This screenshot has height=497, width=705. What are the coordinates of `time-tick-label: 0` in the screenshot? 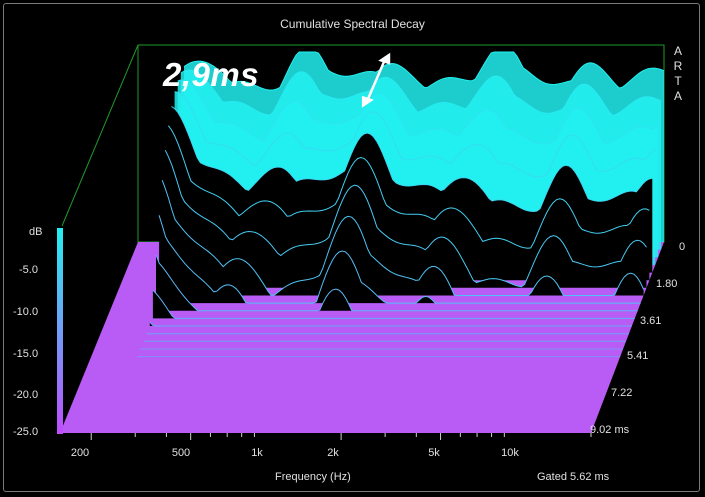 It's located at (682, 247).